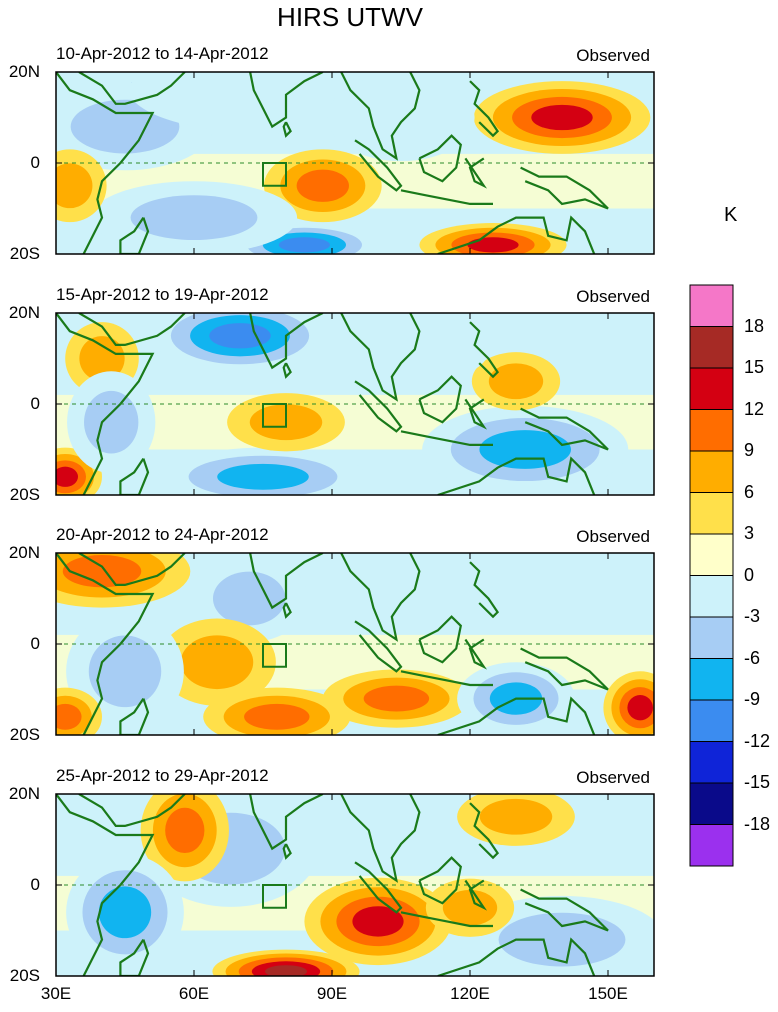 The width and height of the screenshot is (778, 1012). I want to click on chart-title: HIRS UTWV, so click(350, 17).